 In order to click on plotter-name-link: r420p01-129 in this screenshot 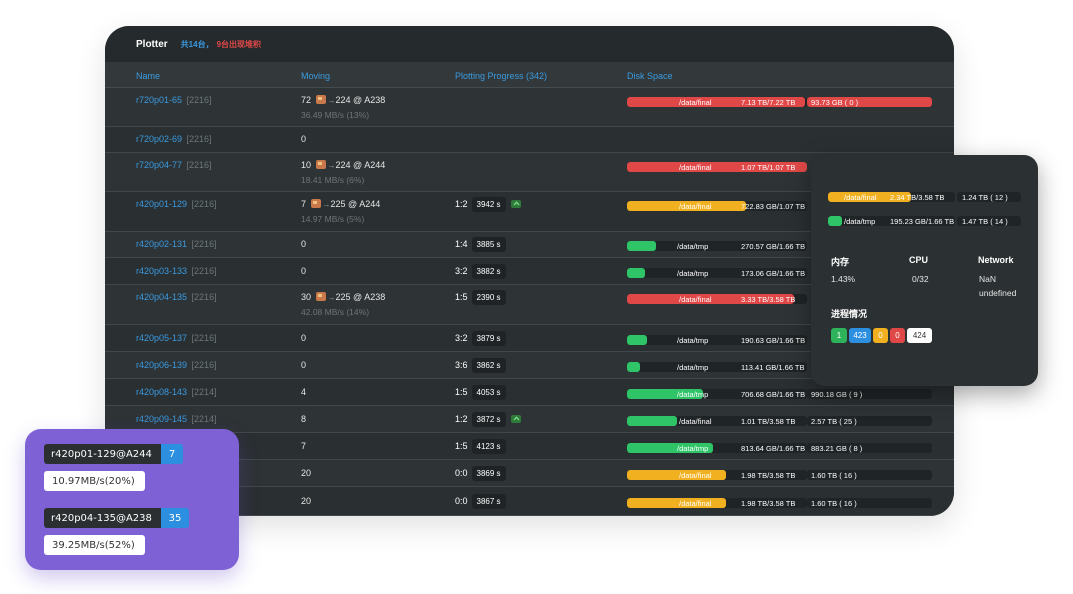, I will do `click(162, 204)`.